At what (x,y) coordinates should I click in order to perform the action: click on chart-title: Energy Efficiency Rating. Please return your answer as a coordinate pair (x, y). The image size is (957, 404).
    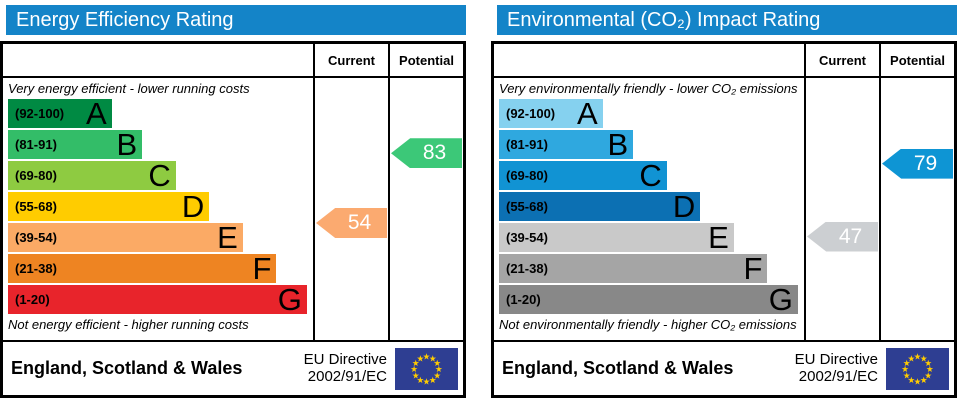
    Looking at the image, I should click on (125, 20).